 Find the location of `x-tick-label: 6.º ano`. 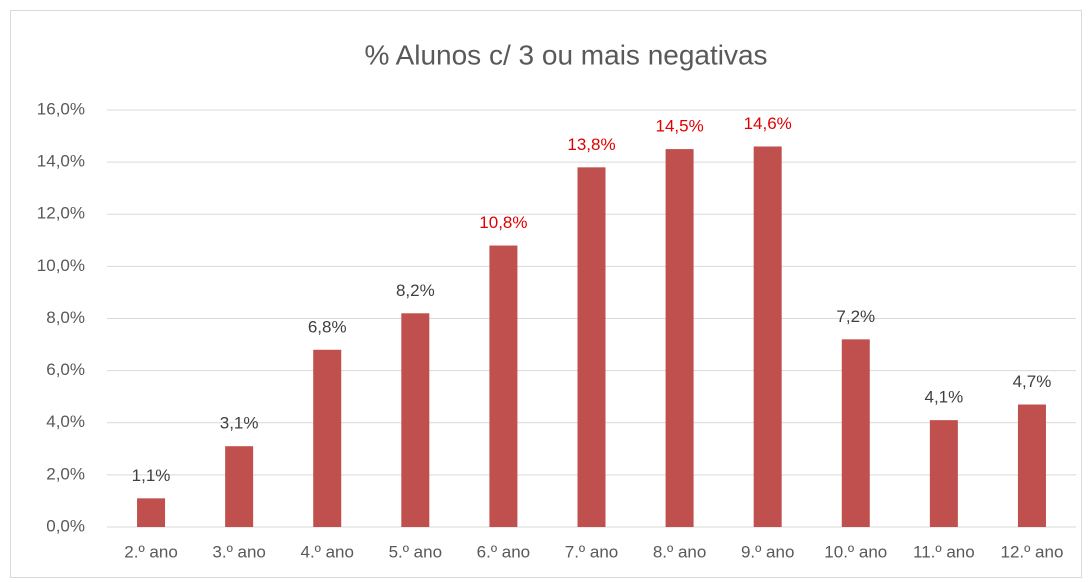

x-tick-label: 6.º ano is located at coordinates (503, 551).